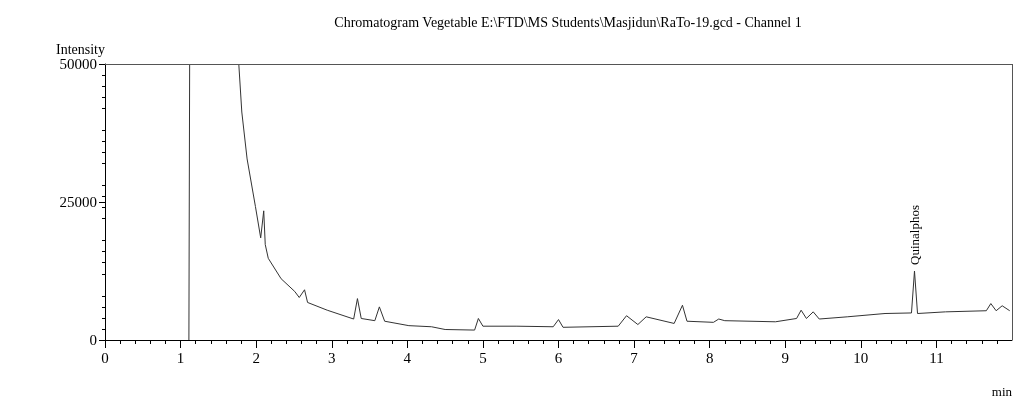  Describe the element at coordinates (936, 357) in the screenshot. I see `x-tick-label: 11` at that location.